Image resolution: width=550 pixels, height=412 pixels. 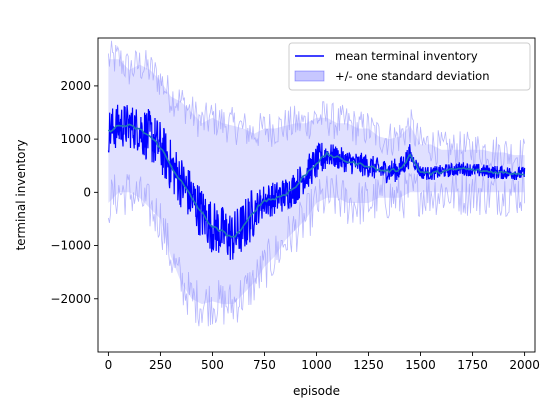 What do you see at coordinates (264, 365) in the screenshot?
I see `x-tick-label: 750` at bounding box center [264, 365].